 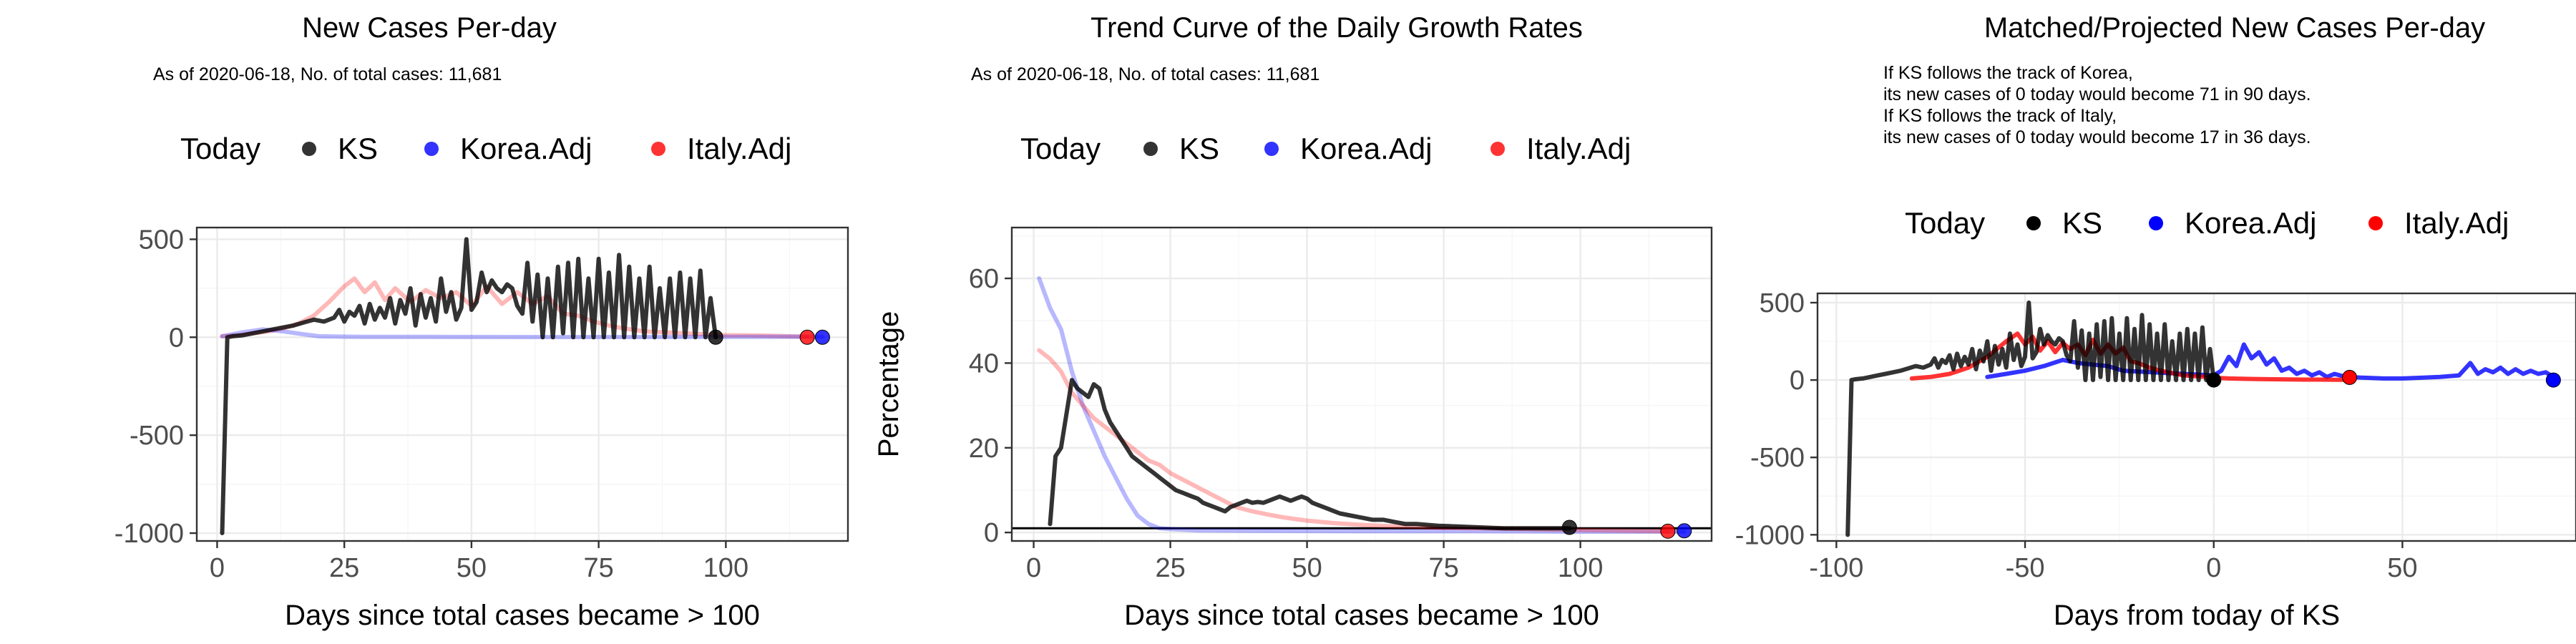 What do you see at coordinates (429, 28) in the screenshot?
I see `chart-title: New Cases Per-day` at bounding box center [429, 28].